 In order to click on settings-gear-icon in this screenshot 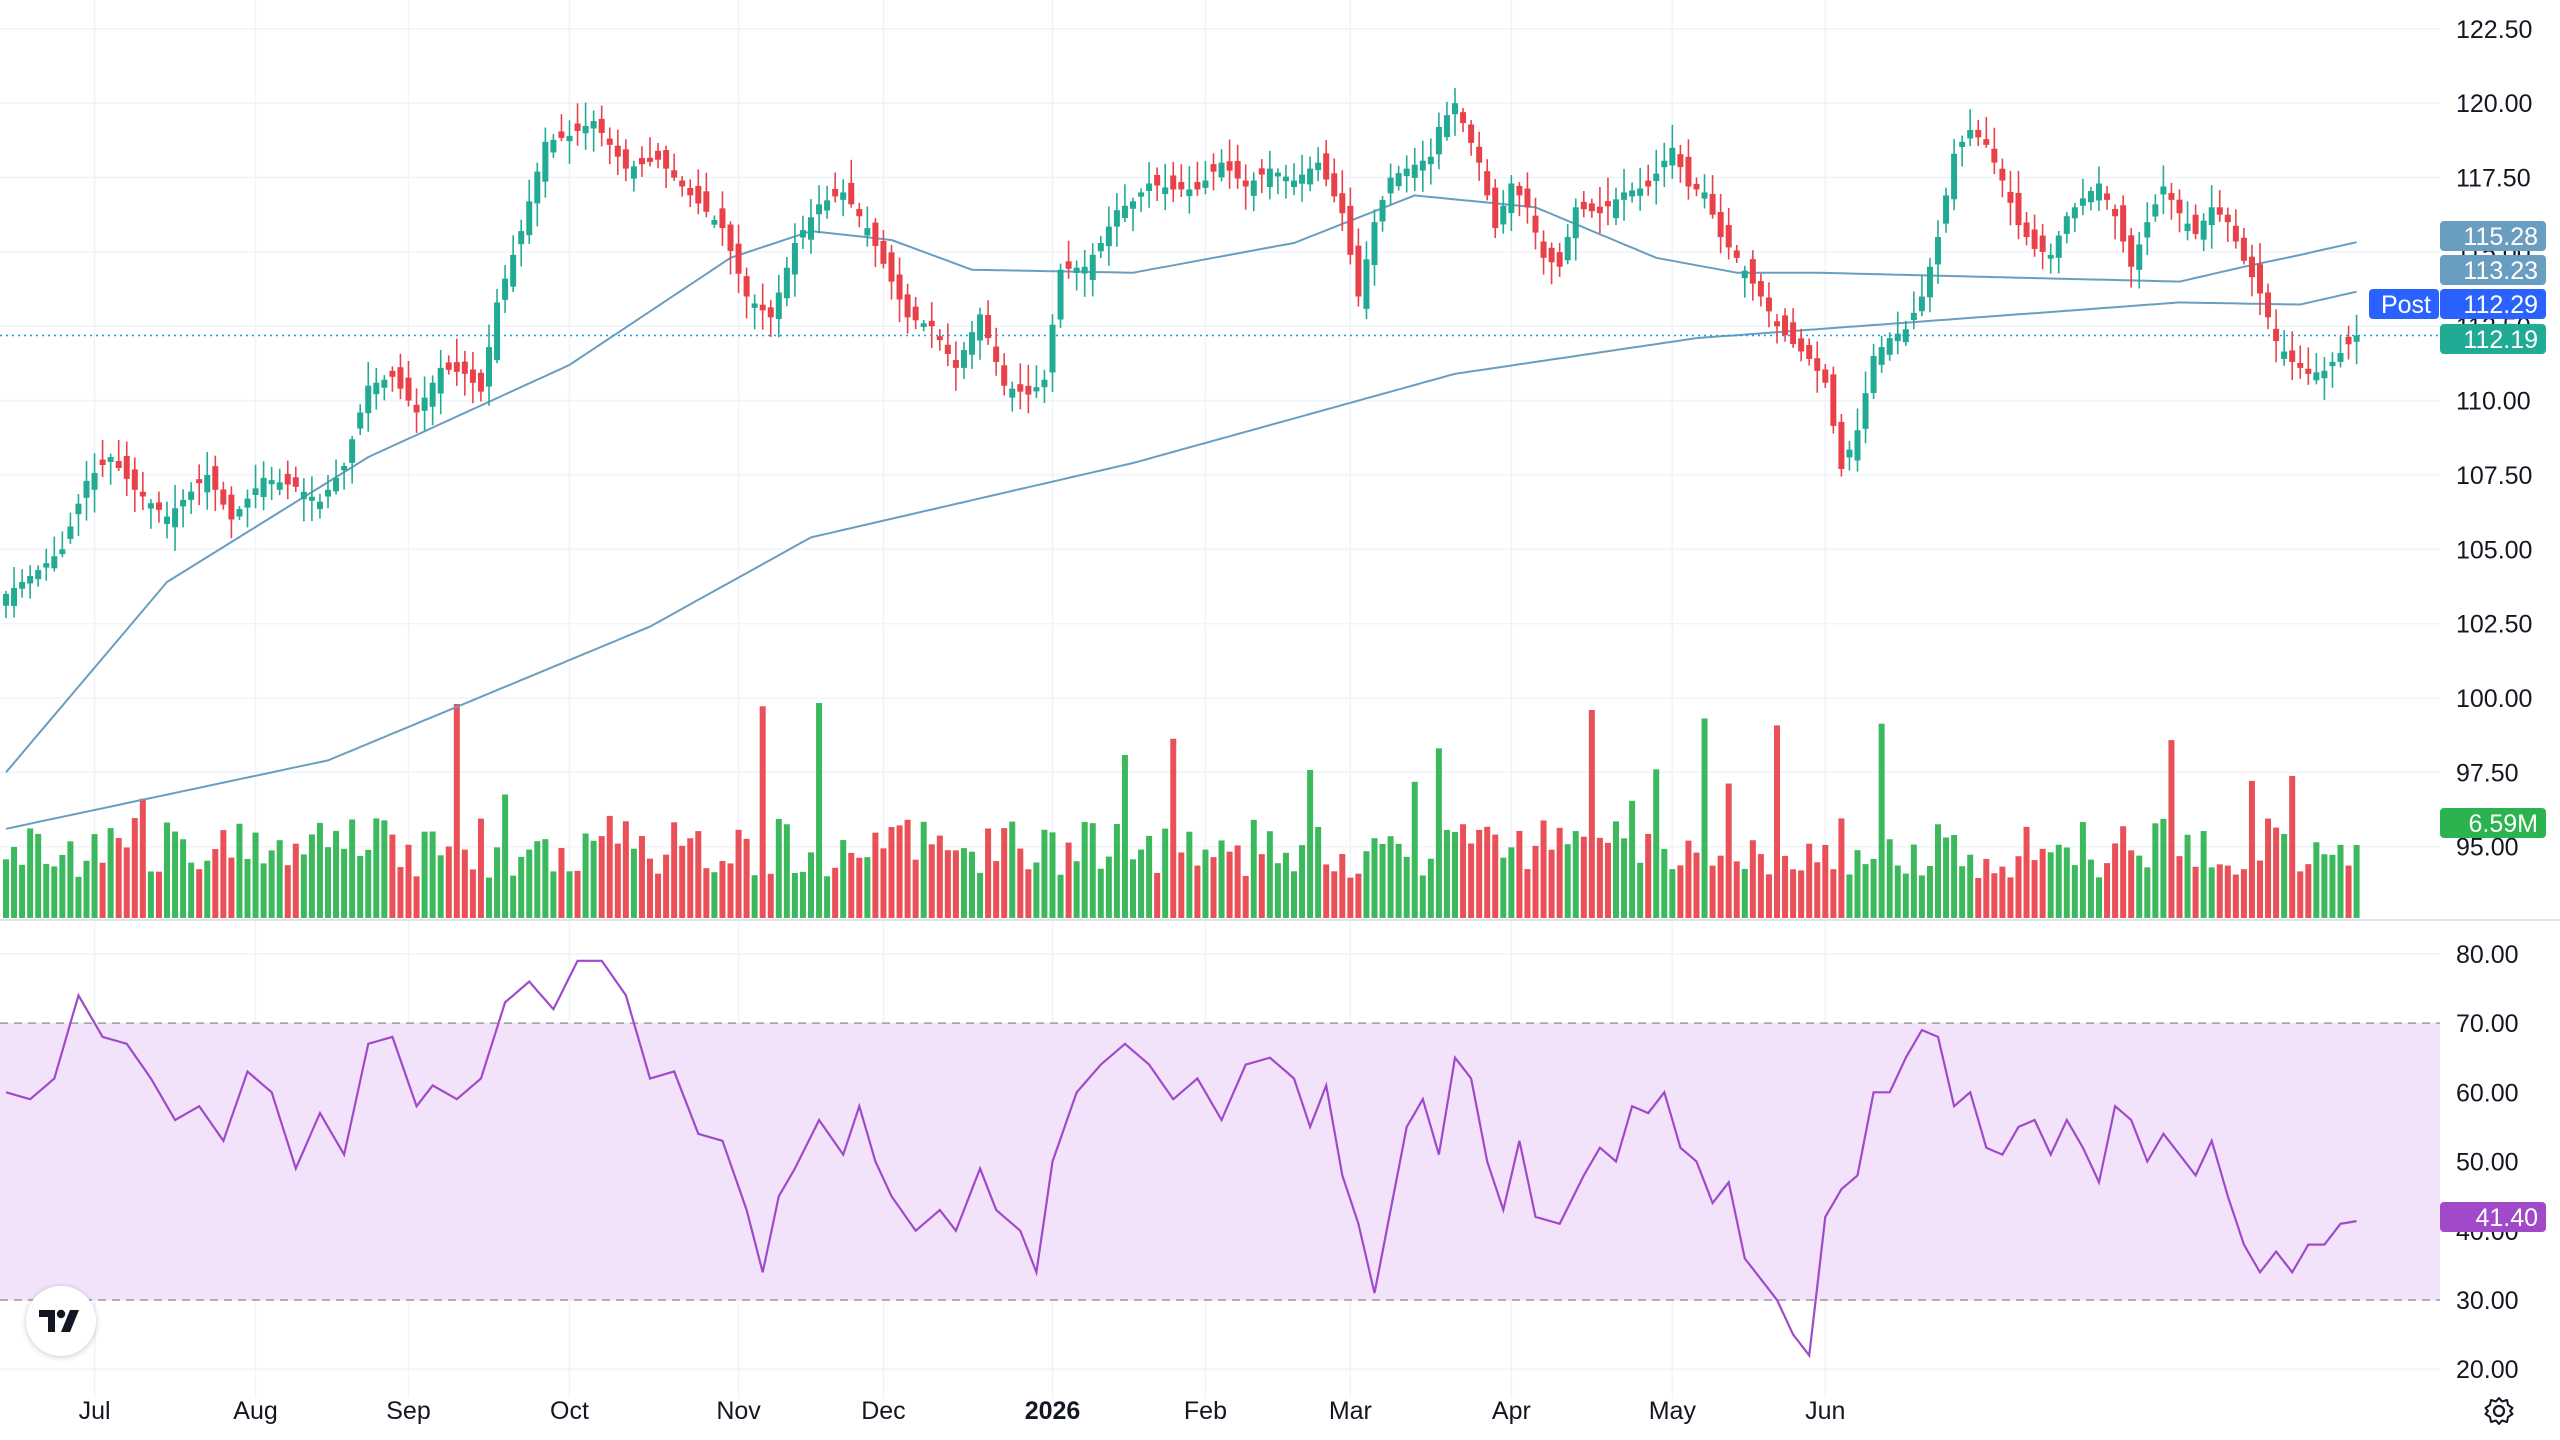, I will do `click(2499, 1411)`.